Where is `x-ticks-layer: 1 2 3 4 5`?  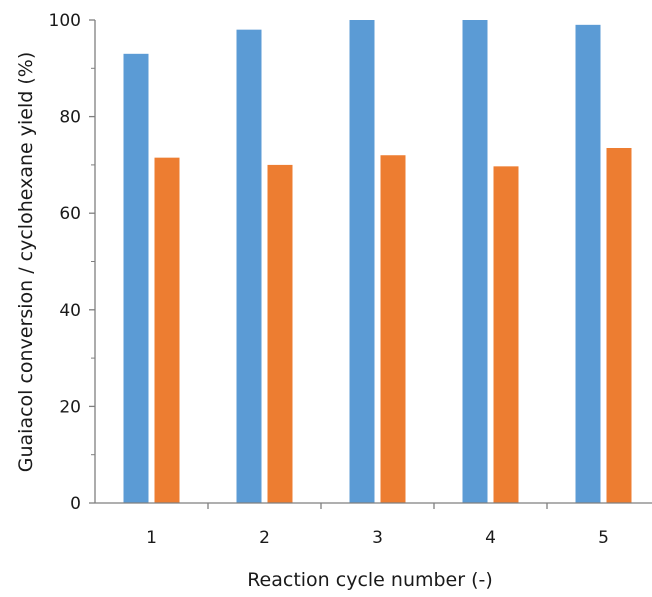 x-ticks-layer: 1 2 3 4 5 is located at coordinates (377, 525).